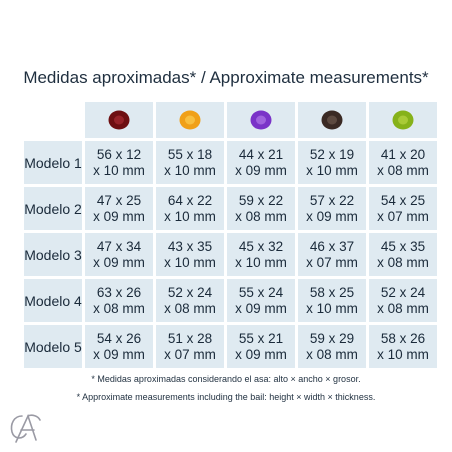 This screenshot has height=452, width=452. I want to click on measurement-cell: 43 x 35 x 10 mm, so click(190, 254).